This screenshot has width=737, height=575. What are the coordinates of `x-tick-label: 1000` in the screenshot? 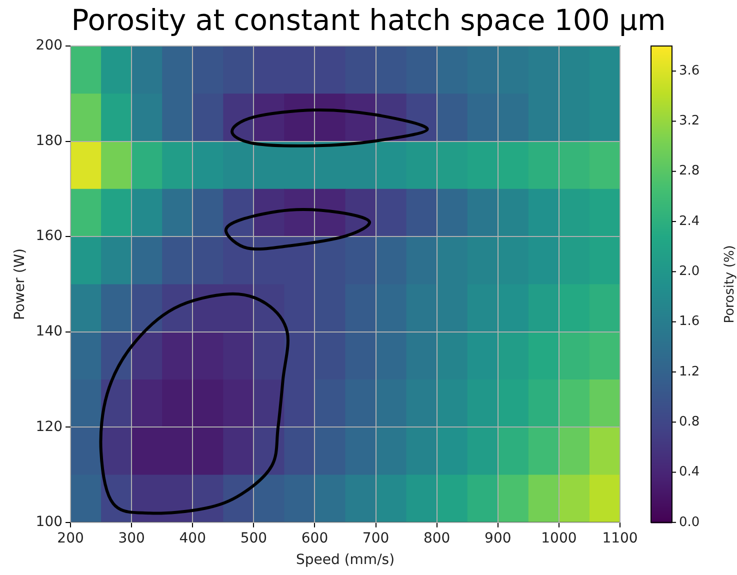 It's located at (559, 538).